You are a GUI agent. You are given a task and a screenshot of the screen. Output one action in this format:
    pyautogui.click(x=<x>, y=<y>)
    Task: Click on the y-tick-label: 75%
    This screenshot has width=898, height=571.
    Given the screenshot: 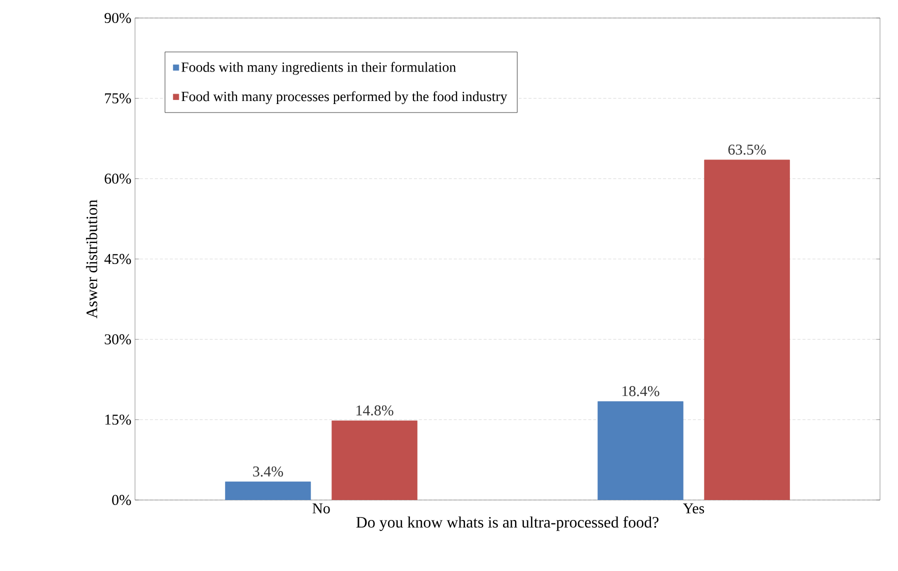 What is the action you would take?
    pyautogui.click(x=118, y=98)
    